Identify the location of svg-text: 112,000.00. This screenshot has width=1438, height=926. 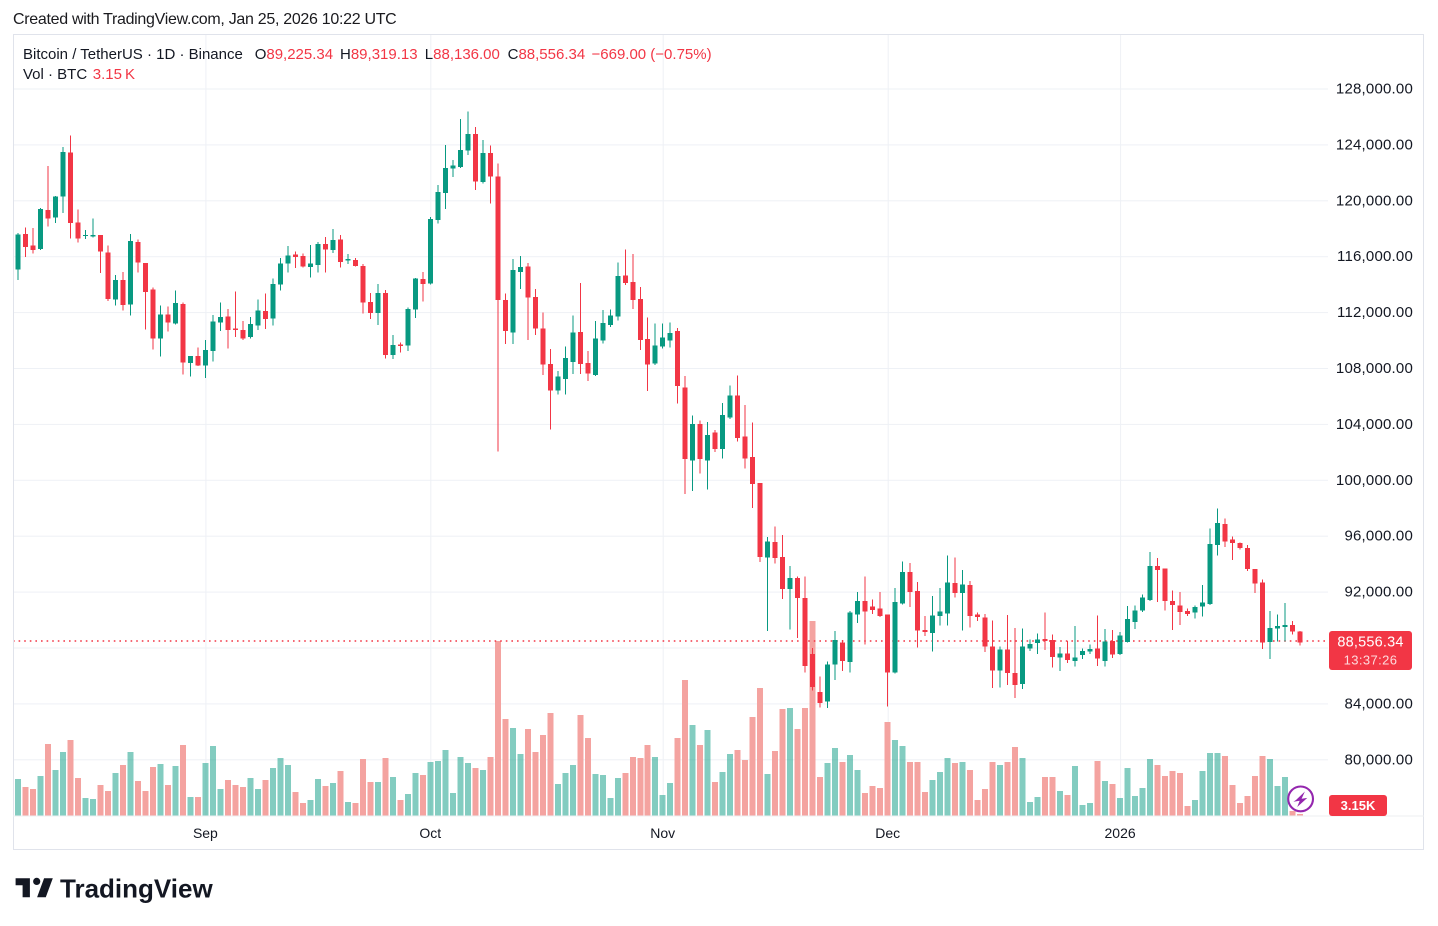
(1375, 312).